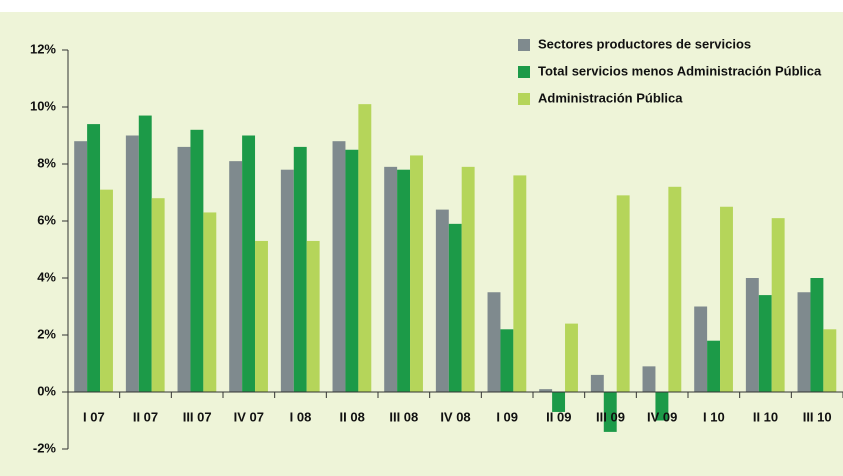 The image size is (843, 476). Describe the element at coordinates (644, 43) in the screenshot. I see `legend-label: Sectores productores de servicios` at that location.